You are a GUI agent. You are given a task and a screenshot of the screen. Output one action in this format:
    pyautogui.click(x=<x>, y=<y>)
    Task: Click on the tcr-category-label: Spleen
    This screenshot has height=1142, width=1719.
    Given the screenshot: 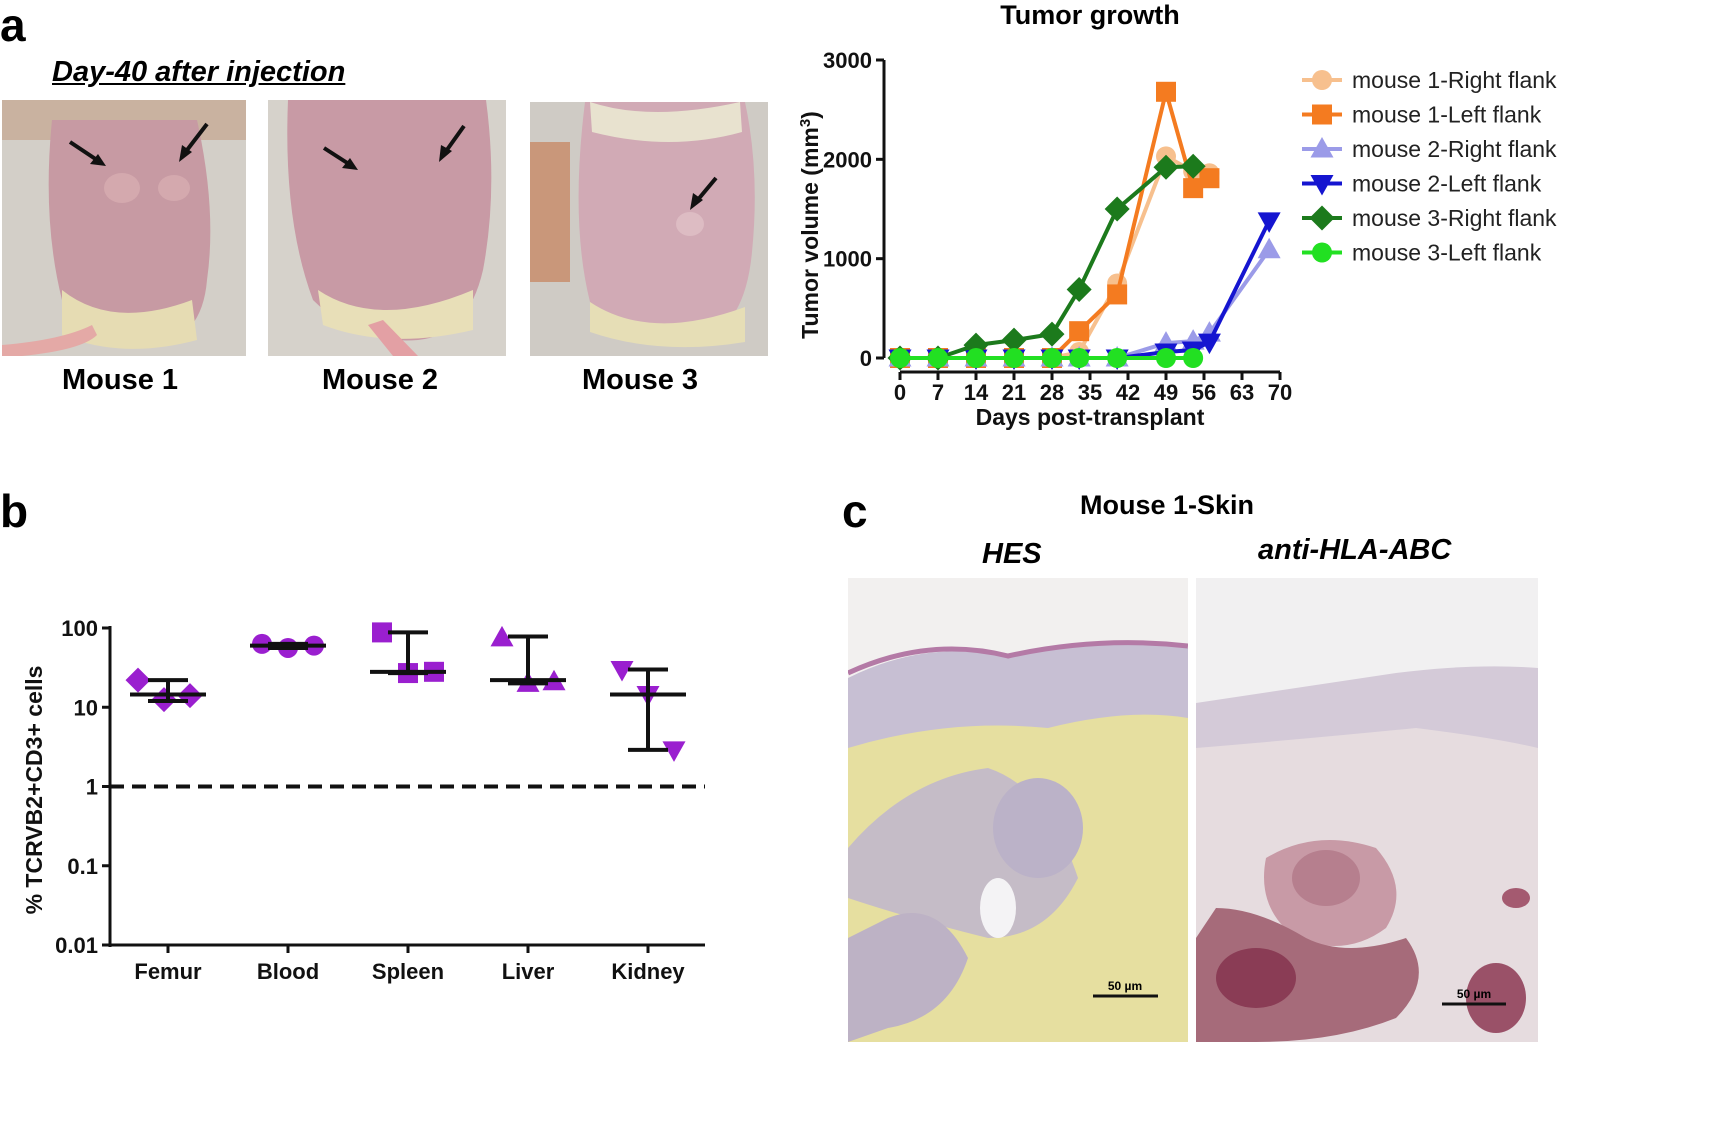 What is the action you would take?
    pyautogui.click(x=408, y=971)
    